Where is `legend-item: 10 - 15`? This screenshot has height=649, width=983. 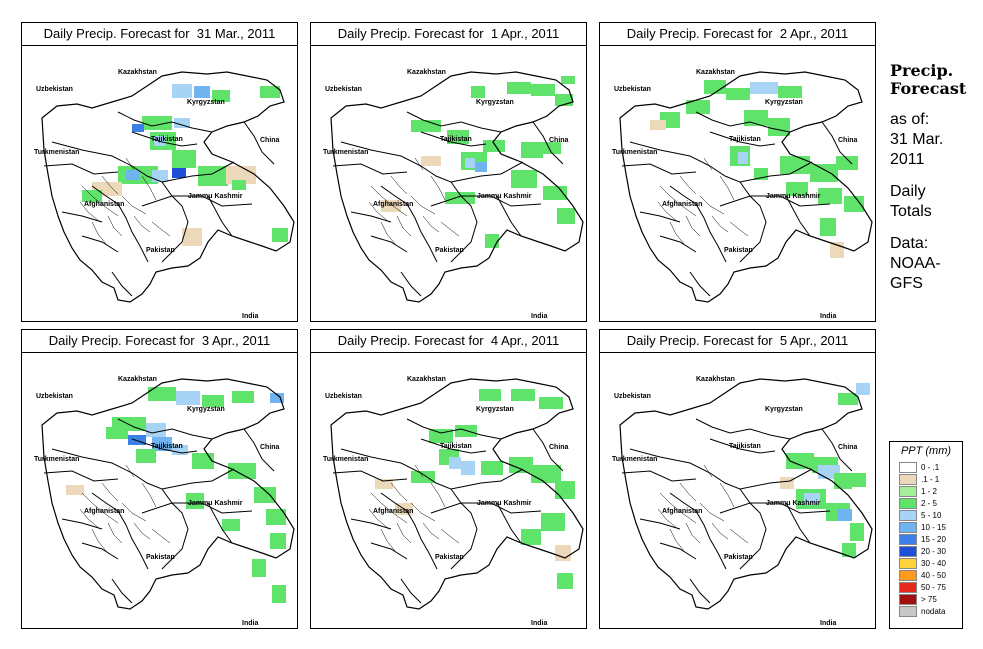
legend-item: 10 - 15 is located at coordinates (926, 527).